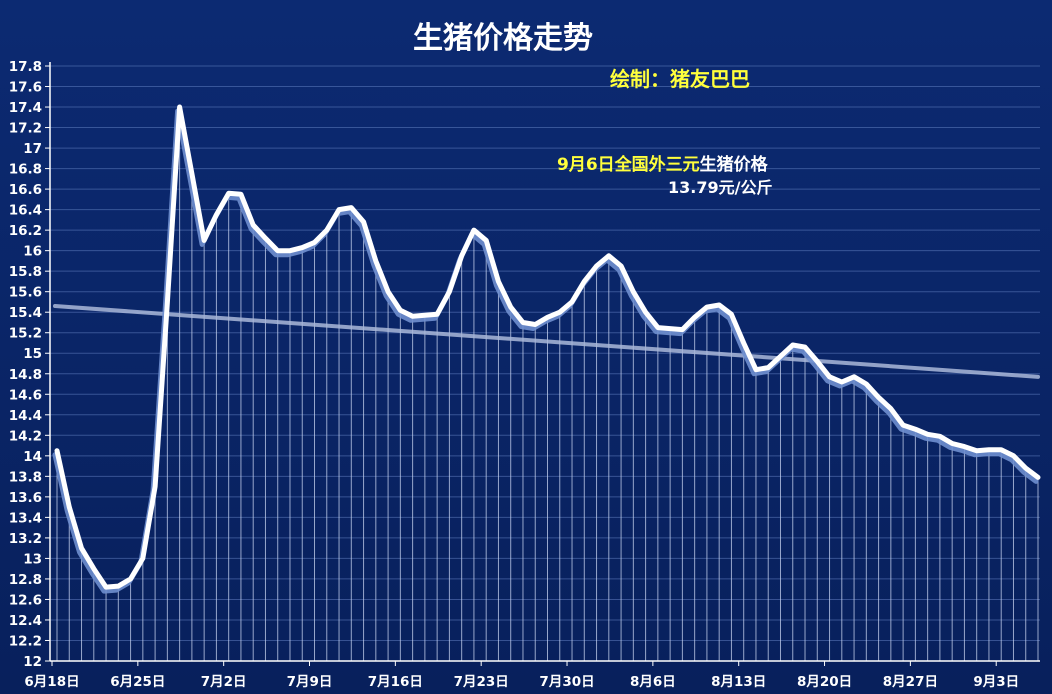 The width and height of the screenshot is (1052, 694). What do you see at coordinates (25, 416) in the screenshot?
I see `y-tick-label: 14.4` at bounding box center [25, 416].